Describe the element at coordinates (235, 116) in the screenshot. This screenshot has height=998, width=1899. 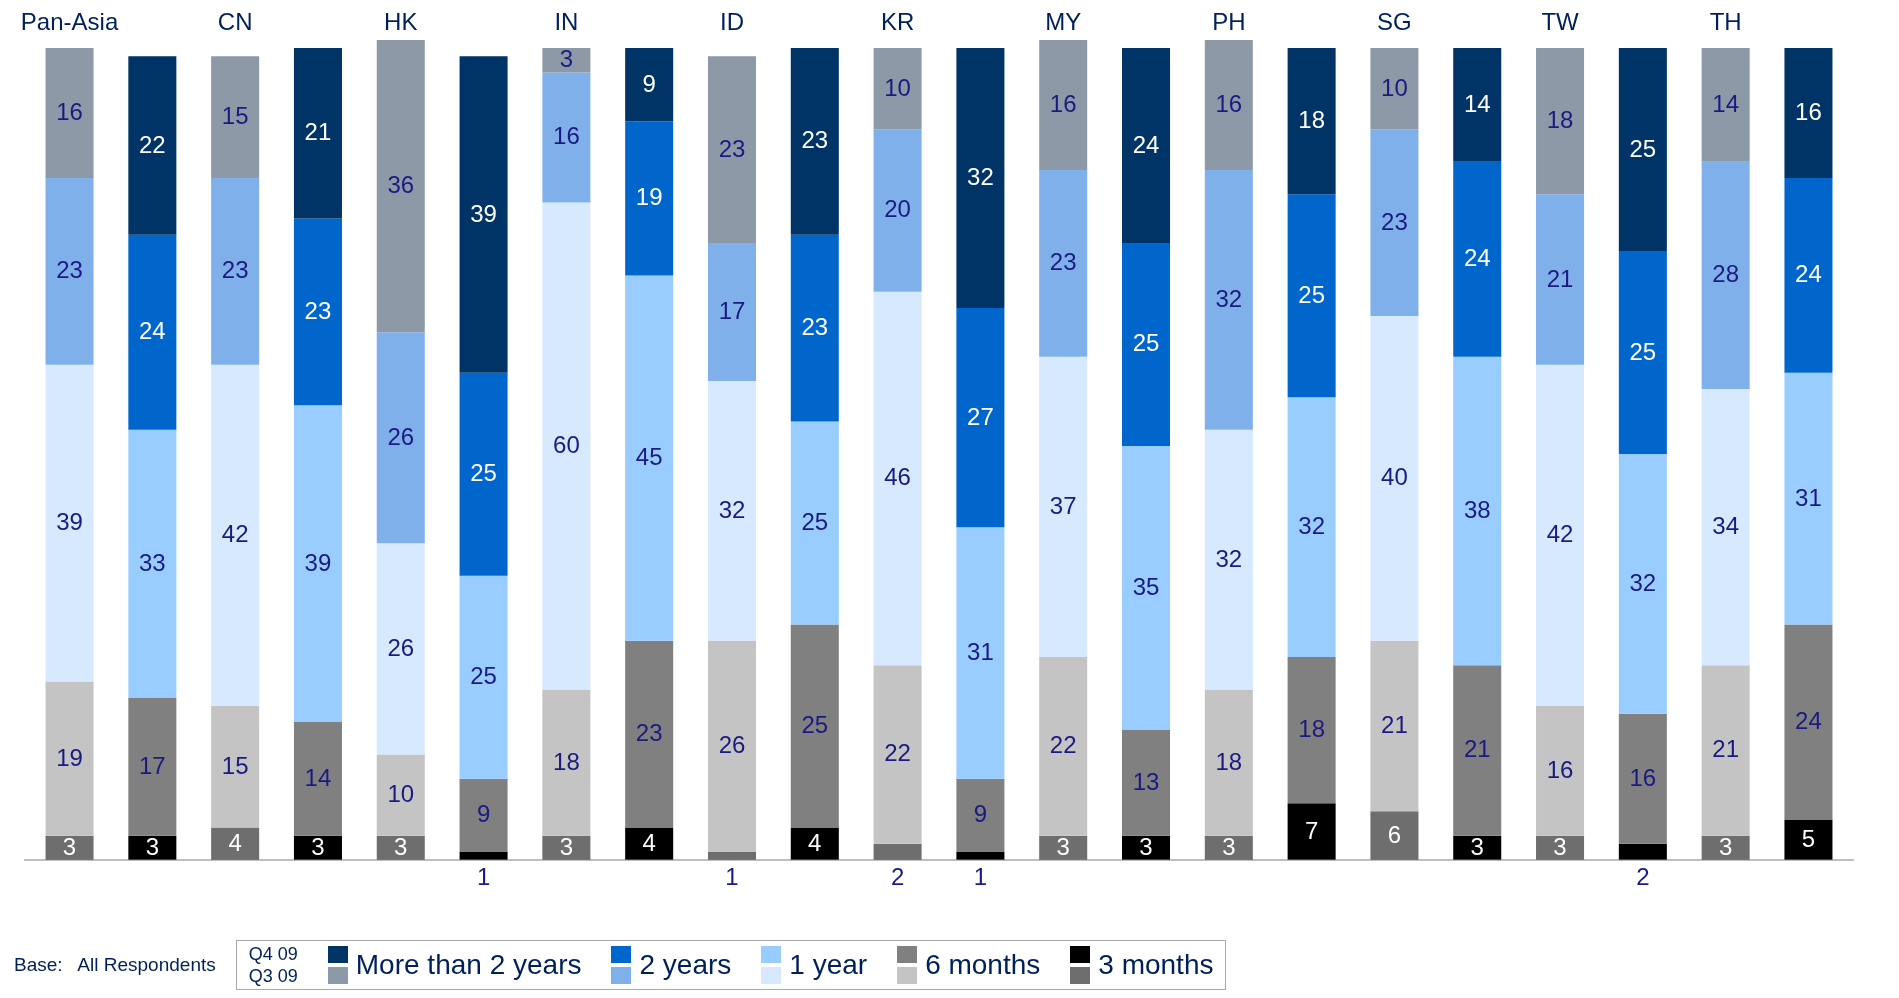
I see `data-label: 15` at that location.